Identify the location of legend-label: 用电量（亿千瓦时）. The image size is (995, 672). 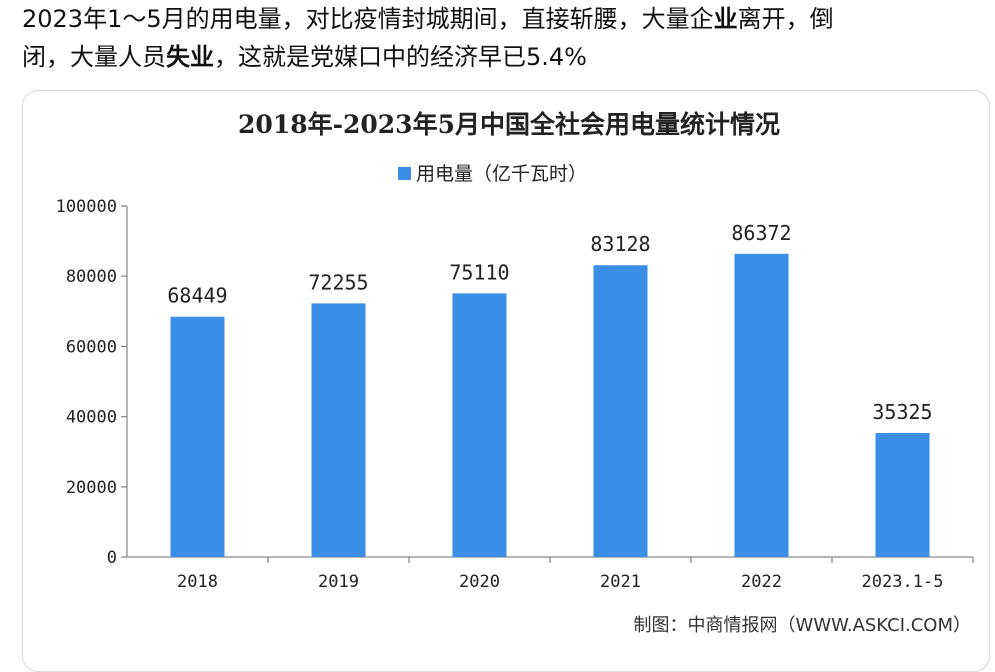
(501, 174).